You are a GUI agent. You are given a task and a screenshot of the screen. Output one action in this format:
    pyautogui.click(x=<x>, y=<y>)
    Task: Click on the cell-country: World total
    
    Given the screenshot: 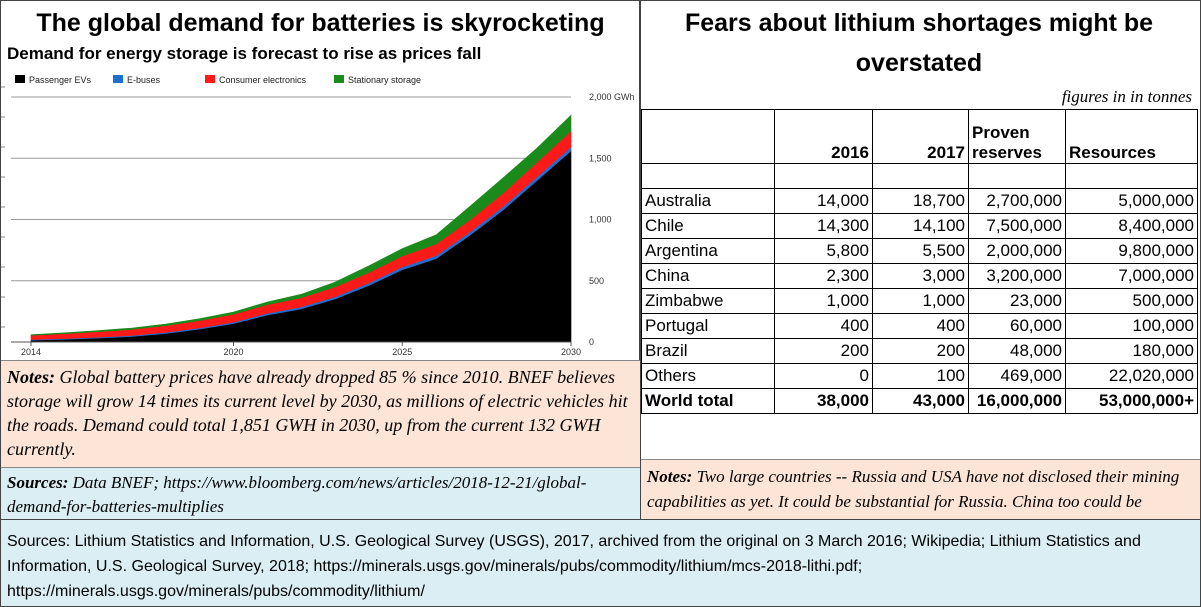 What is the action you would take?
    pyautogui.click(x=708, y=401)
    